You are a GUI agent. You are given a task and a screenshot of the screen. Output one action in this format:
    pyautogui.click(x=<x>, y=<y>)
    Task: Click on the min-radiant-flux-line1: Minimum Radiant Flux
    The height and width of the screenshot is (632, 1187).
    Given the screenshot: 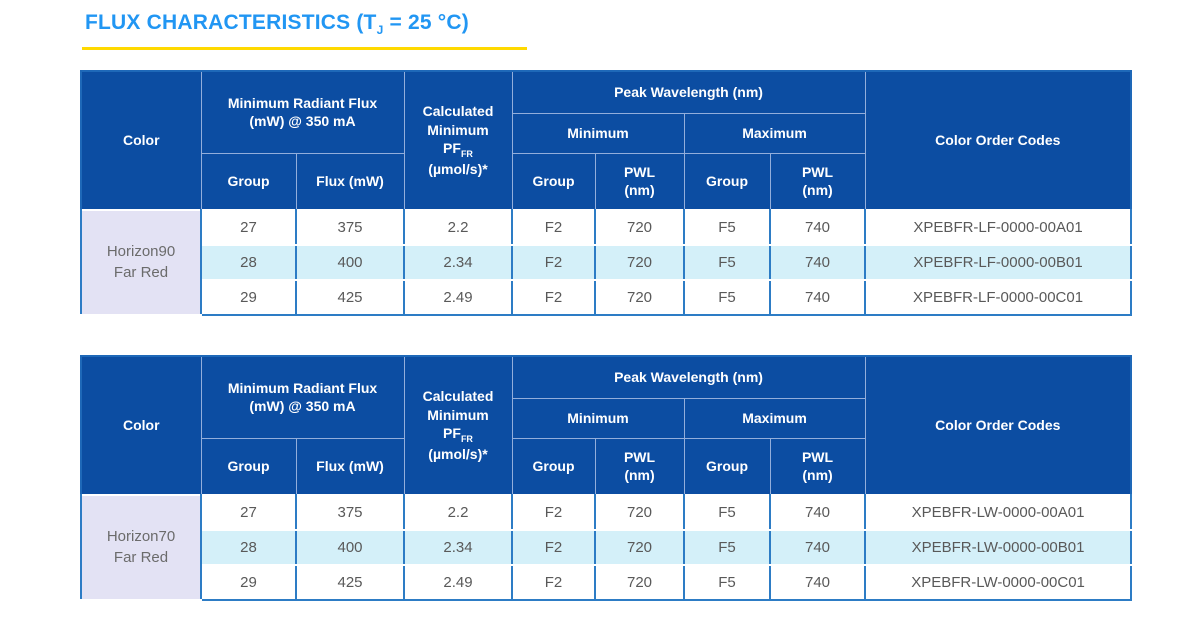 What is the action you would take?
    pyautogui.click(x=302, y=388)
    